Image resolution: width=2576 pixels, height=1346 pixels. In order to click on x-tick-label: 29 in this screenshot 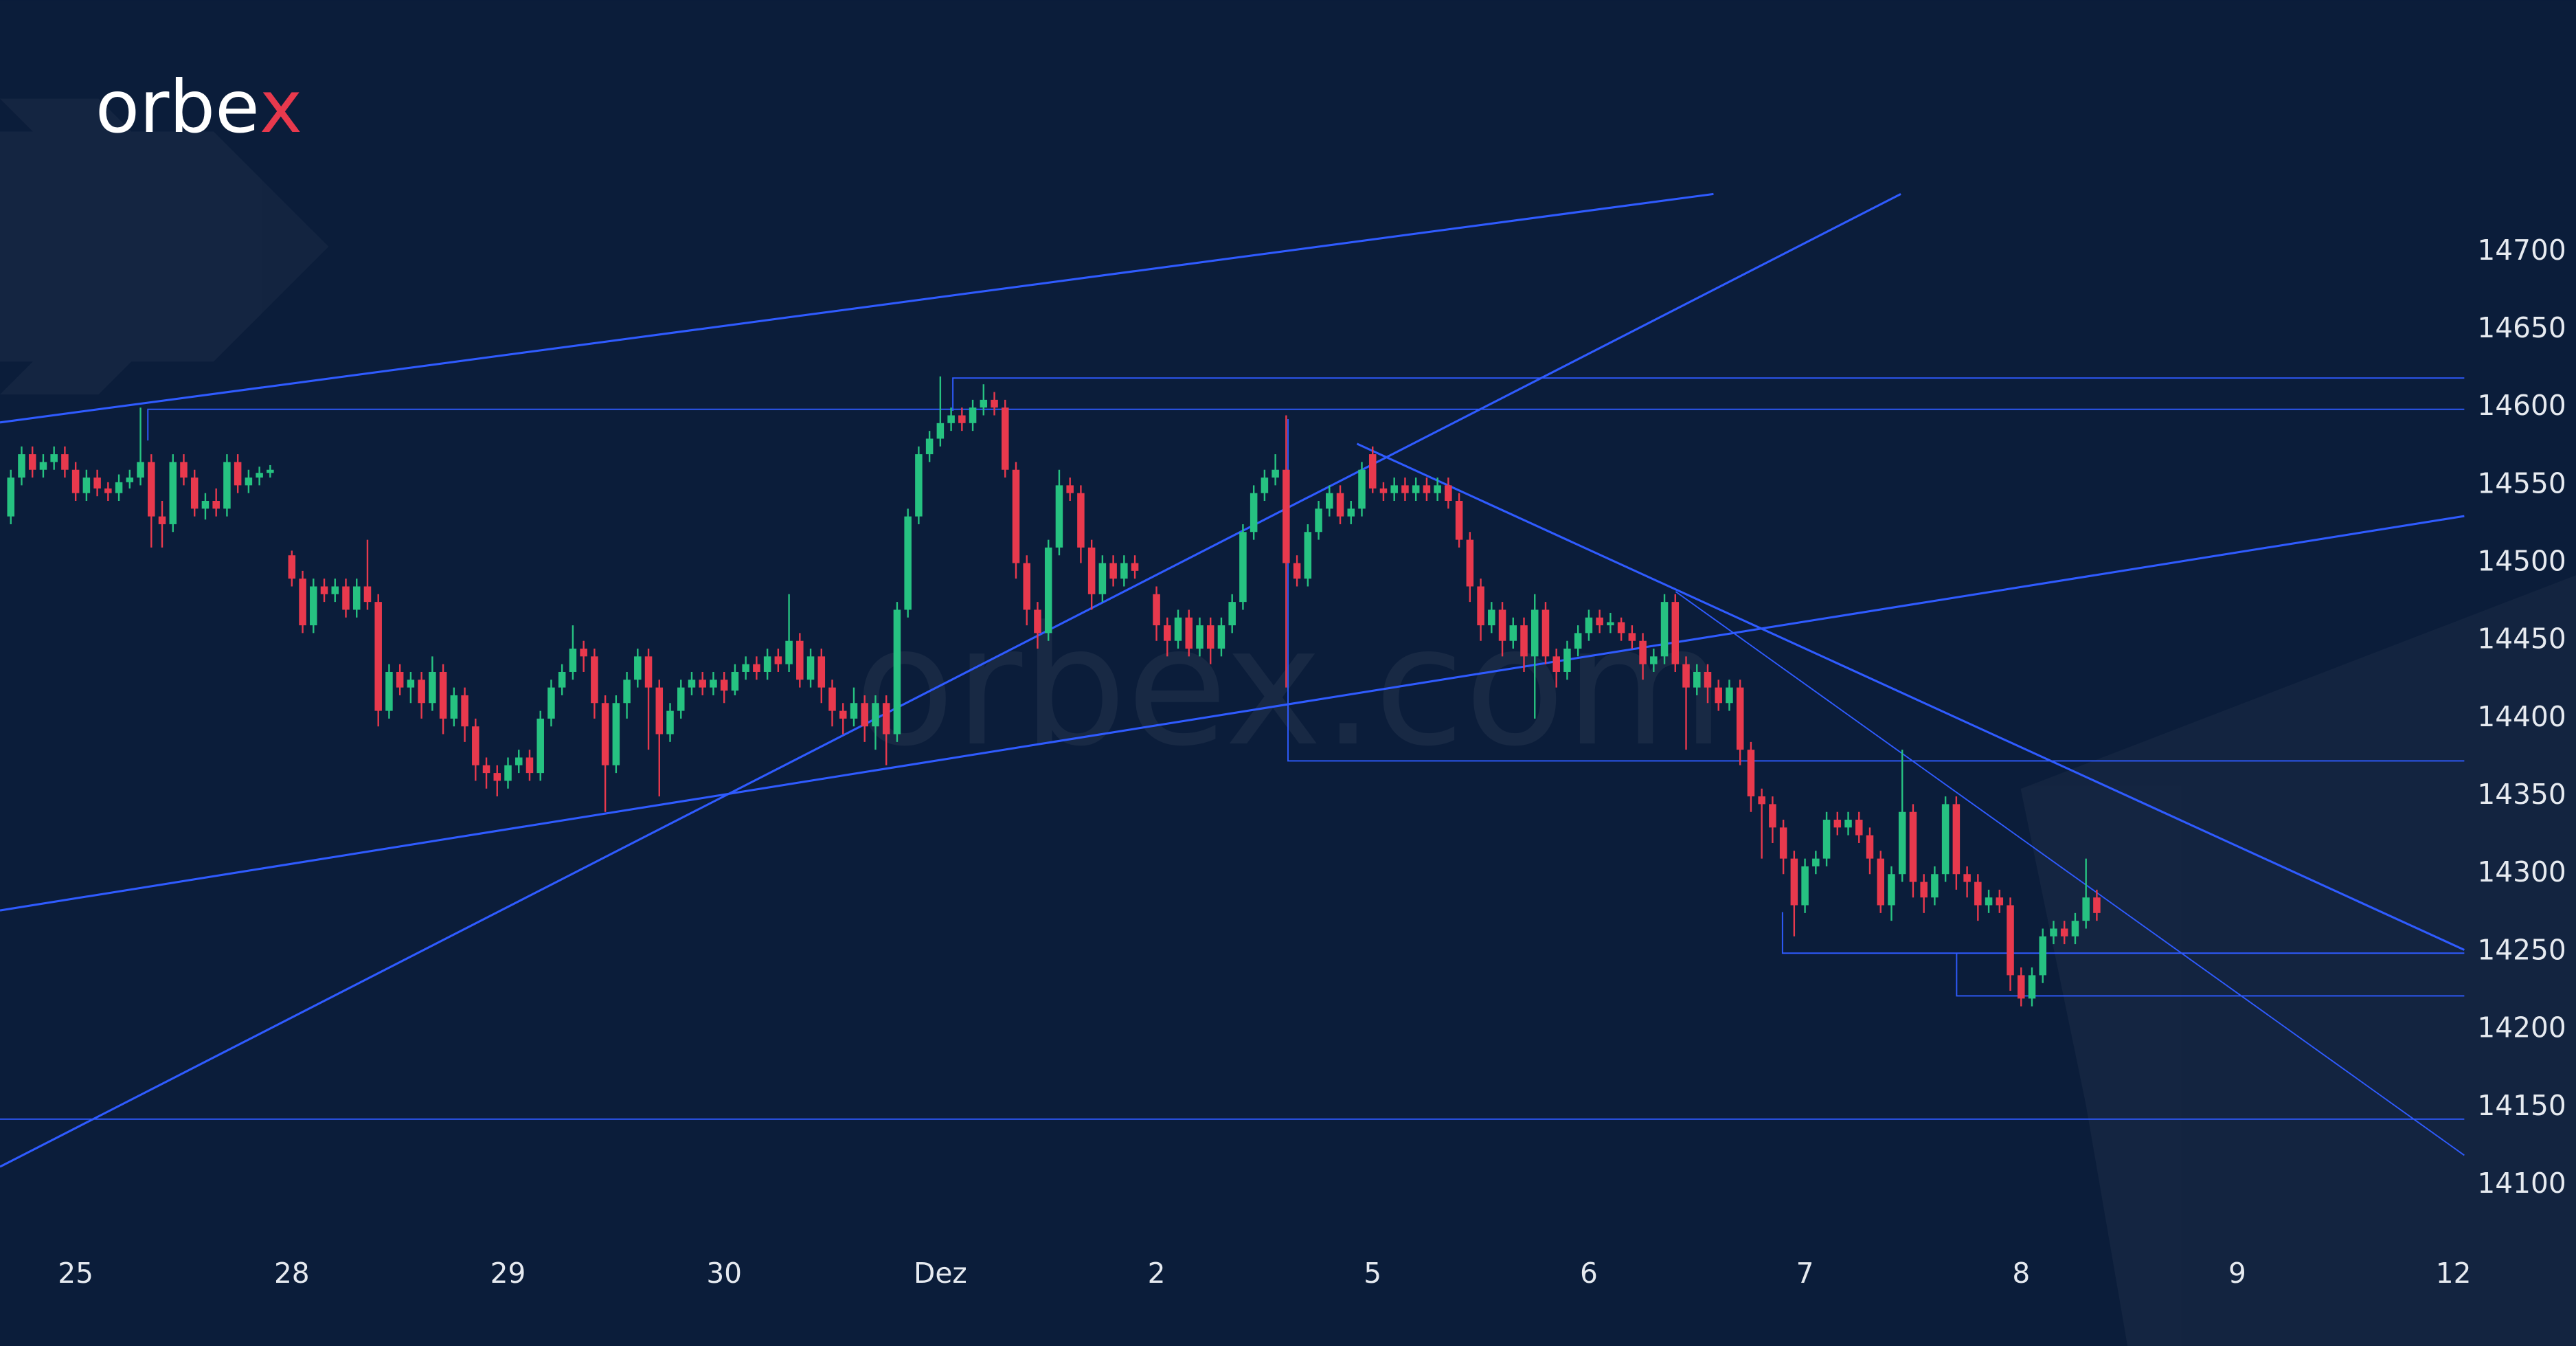, I will do `click(508, 1273)`.